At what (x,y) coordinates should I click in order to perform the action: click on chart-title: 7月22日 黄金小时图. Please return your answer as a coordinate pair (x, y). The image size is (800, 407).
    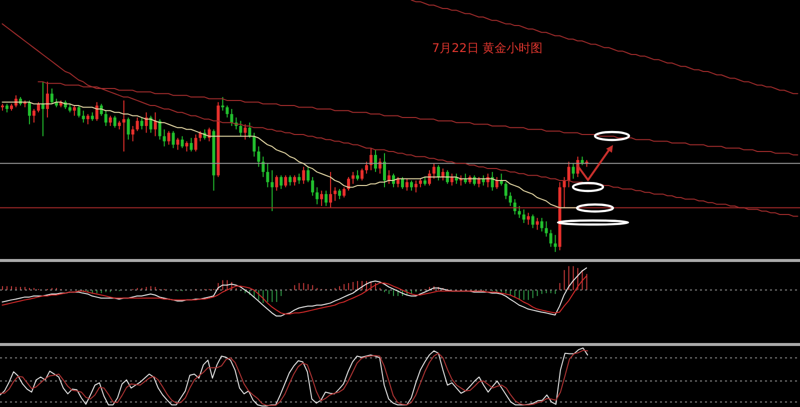
    Looking at the image, I should click on (487, 48).